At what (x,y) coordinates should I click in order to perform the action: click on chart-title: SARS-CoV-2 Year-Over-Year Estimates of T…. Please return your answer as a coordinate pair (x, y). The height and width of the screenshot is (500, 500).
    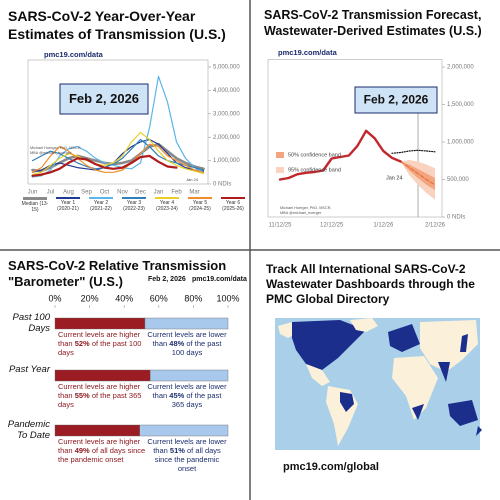
    Looking at the image, I should click on (117, 25).